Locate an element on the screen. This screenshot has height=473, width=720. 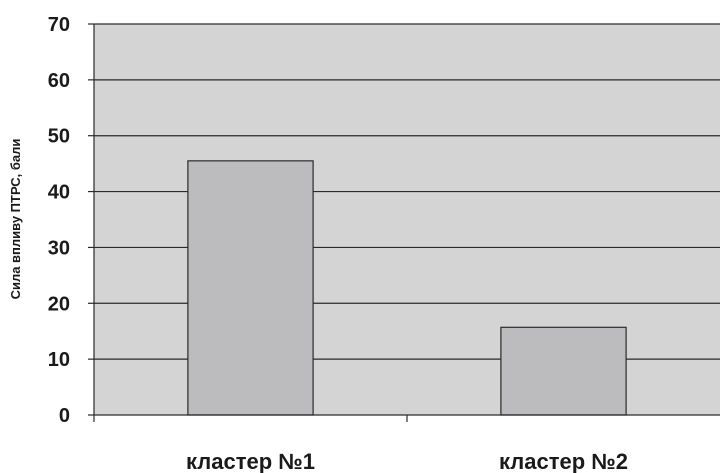
y-tick-label: 70 is located at coordinates (59, 25).